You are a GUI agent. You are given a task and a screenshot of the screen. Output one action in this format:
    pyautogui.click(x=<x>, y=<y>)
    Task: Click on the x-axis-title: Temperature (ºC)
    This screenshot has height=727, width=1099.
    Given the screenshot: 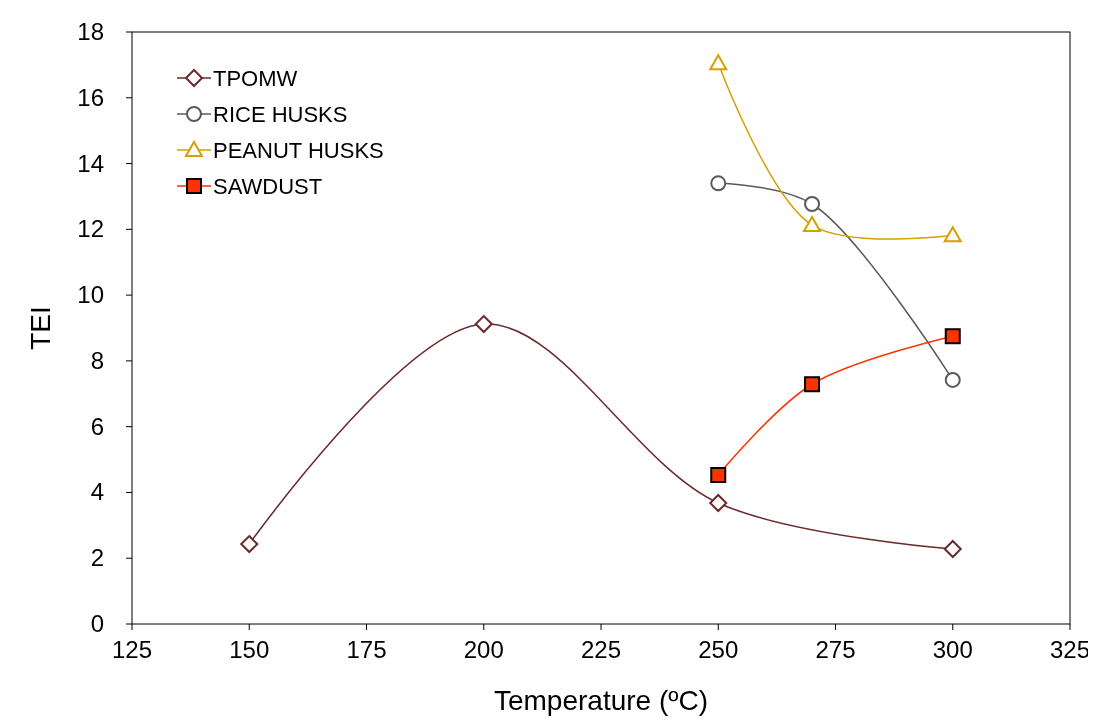 What is the action you would take?
    pyautogui.click(x=601, y=700)
    